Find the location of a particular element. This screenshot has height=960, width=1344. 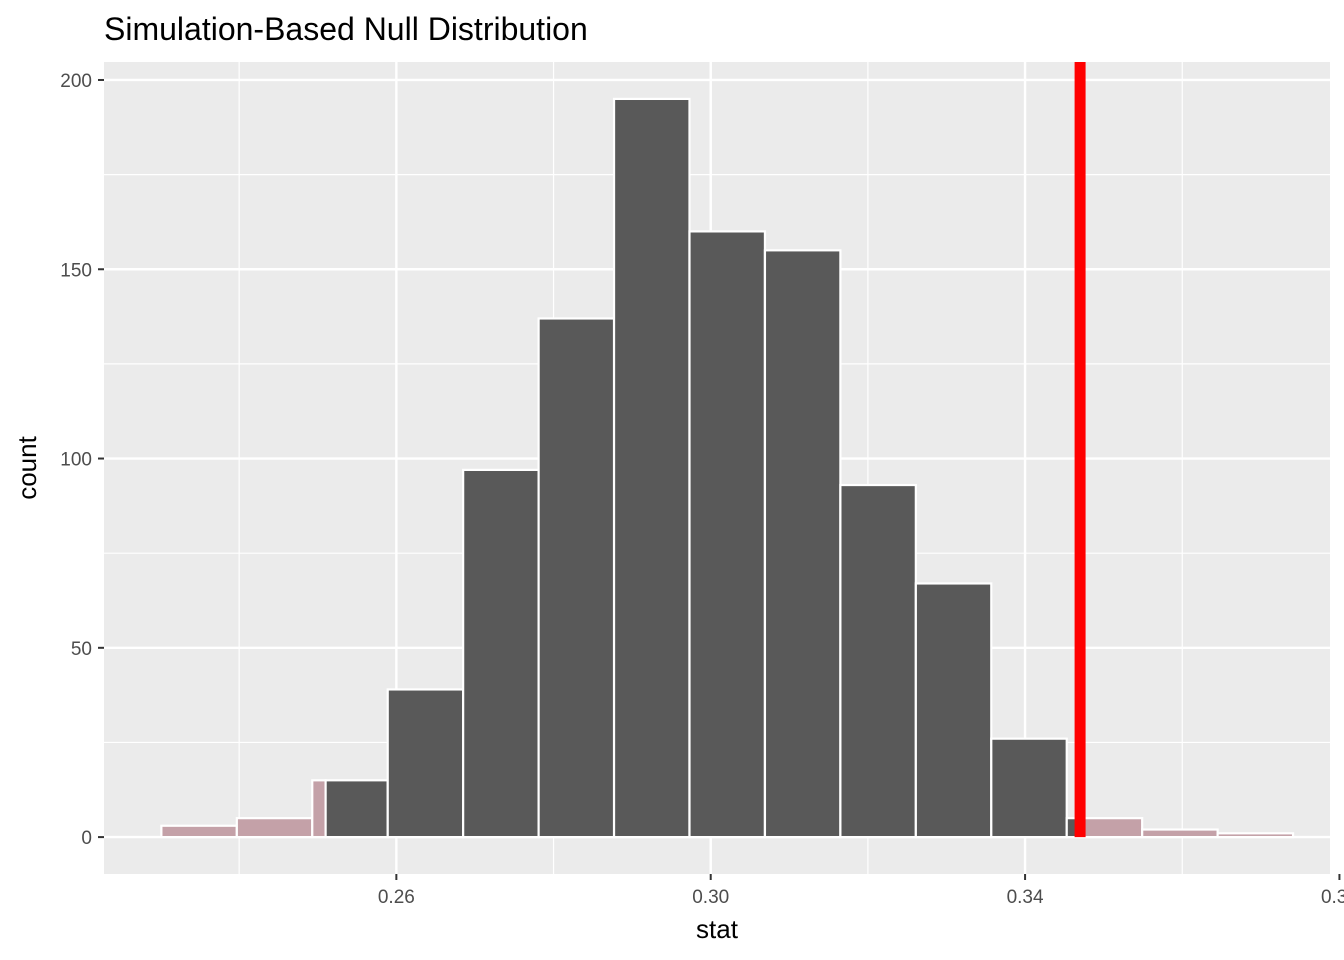

y-tick-label: 50 is located at coordinates (81, 649).